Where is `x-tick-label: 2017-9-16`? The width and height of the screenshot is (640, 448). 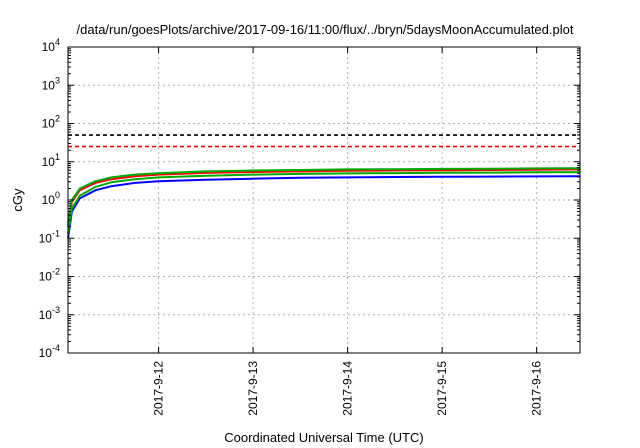 x-tick-label: 2017-9-16 is located at coordinates (537, 388).